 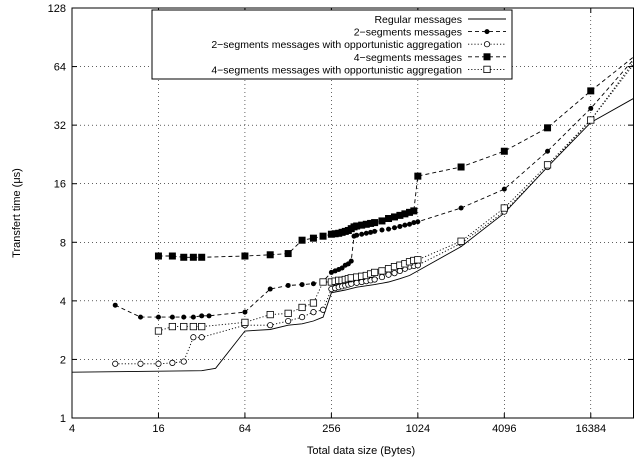 What do you see at coordinates (72, 429) in the screenshot?
I see `x-tick-label: 4` at bounding box center [72, 429].